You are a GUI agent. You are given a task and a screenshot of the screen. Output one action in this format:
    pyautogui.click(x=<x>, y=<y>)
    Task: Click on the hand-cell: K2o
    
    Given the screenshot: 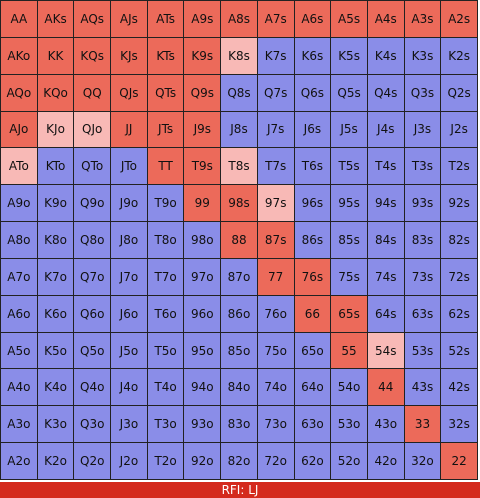 What is the action you would take?
    pyautogui.click(x=56, y=461)
    